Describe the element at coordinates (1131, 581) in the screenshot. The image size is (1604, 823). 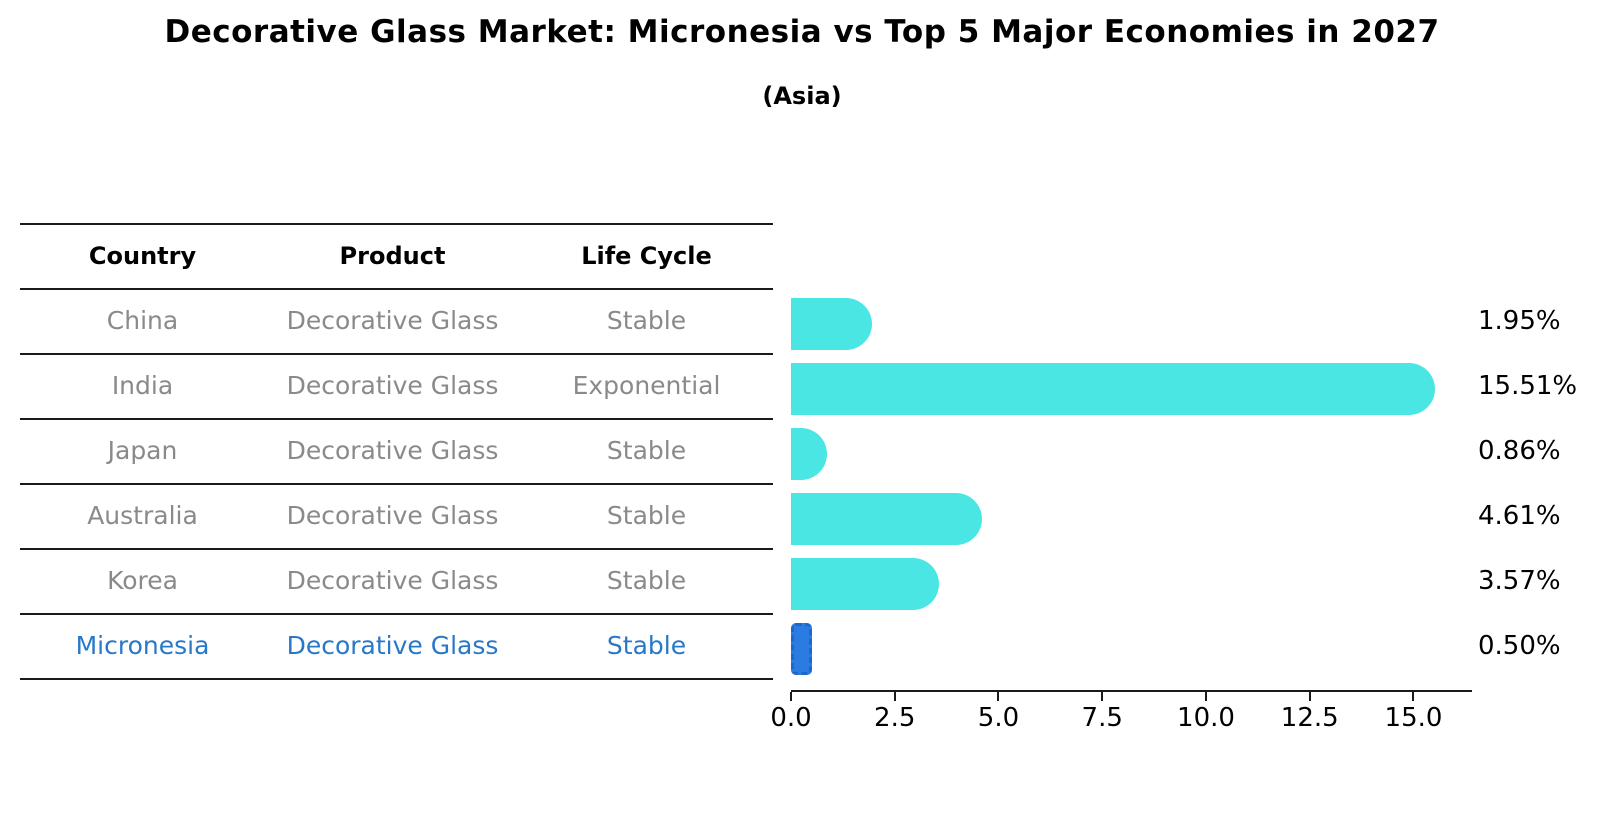
I see `bar-row-korea` at that location.